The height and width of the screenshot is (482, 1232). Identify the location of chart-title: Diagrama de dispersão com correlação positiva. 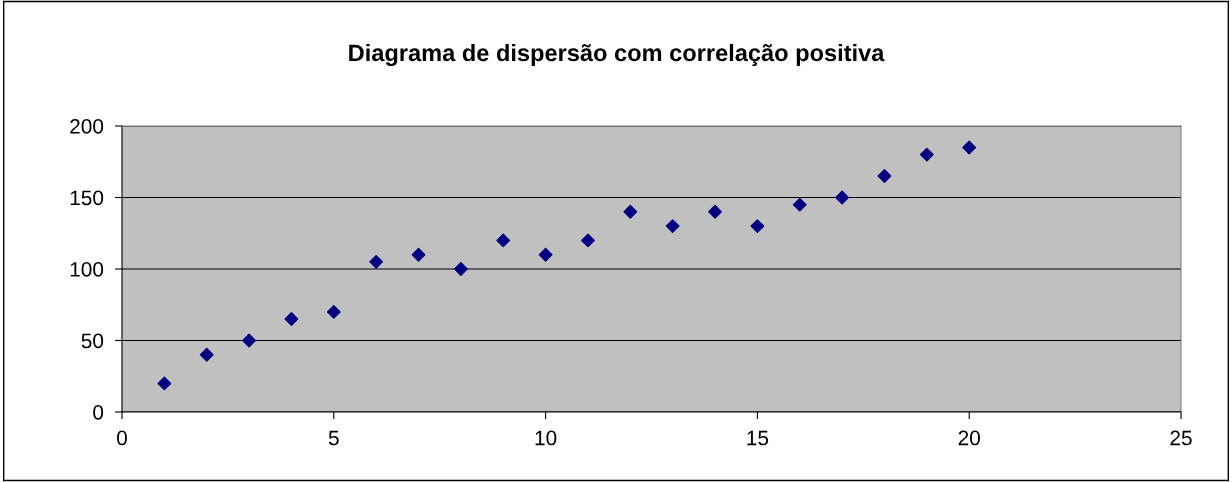
(617, 55).